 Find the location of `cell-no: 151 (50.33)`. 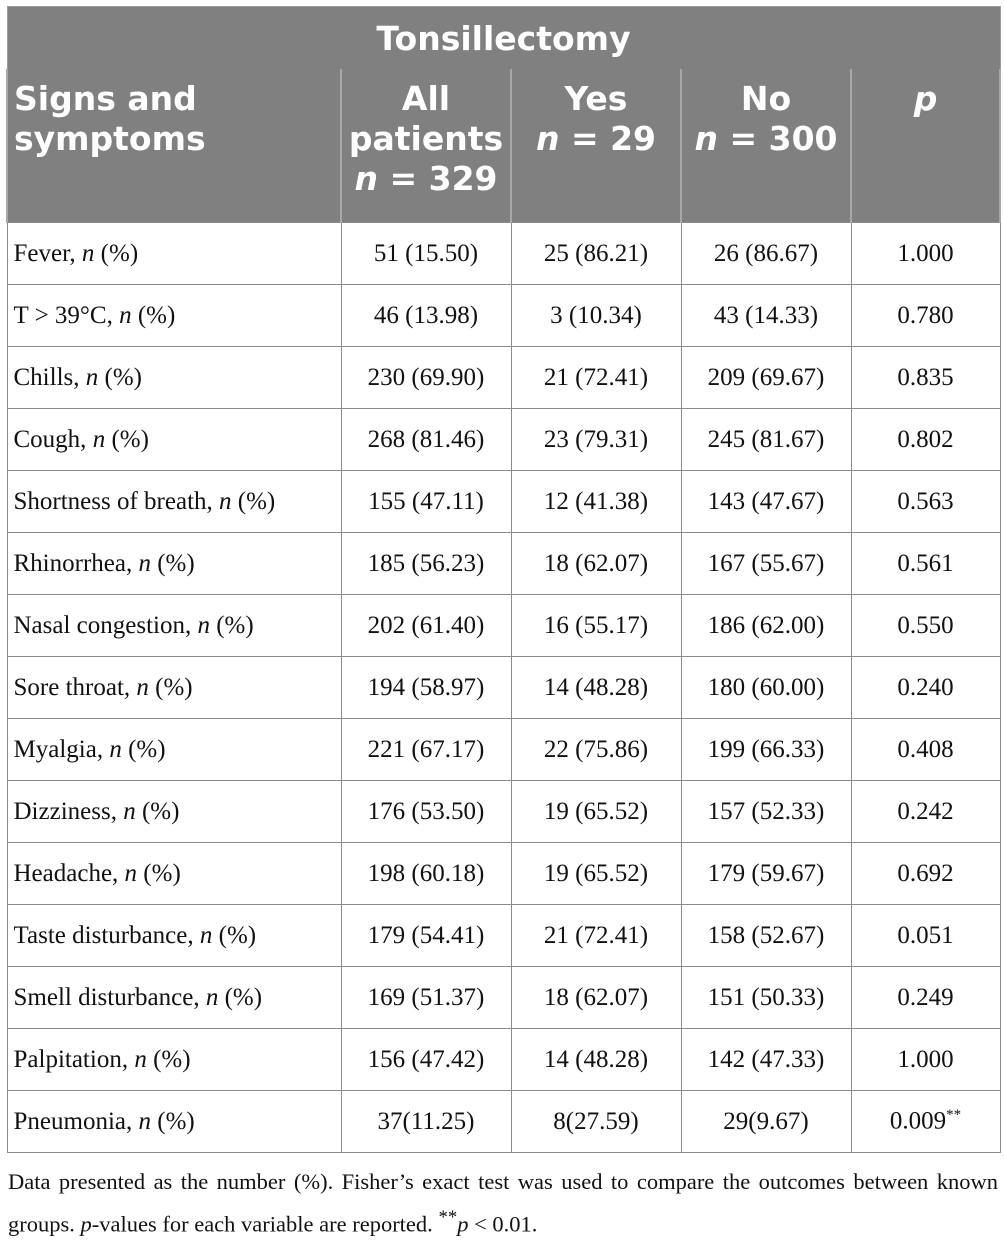

cell-no: 151 (50.33) is located at coordinates (766, 997).